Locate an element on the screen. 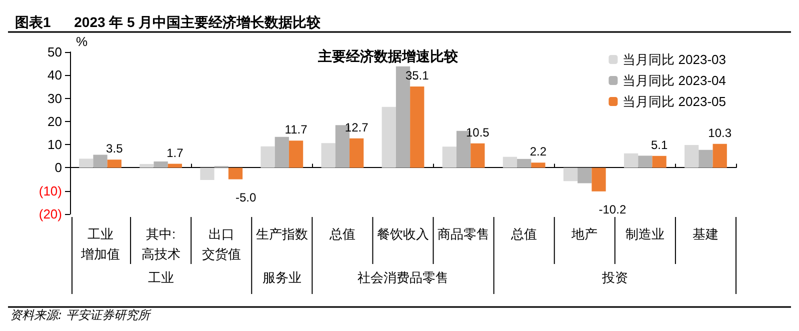 The height and width of the screenshot is (331, 799). data-label: 1.7 is located at coordinates (175, 153).